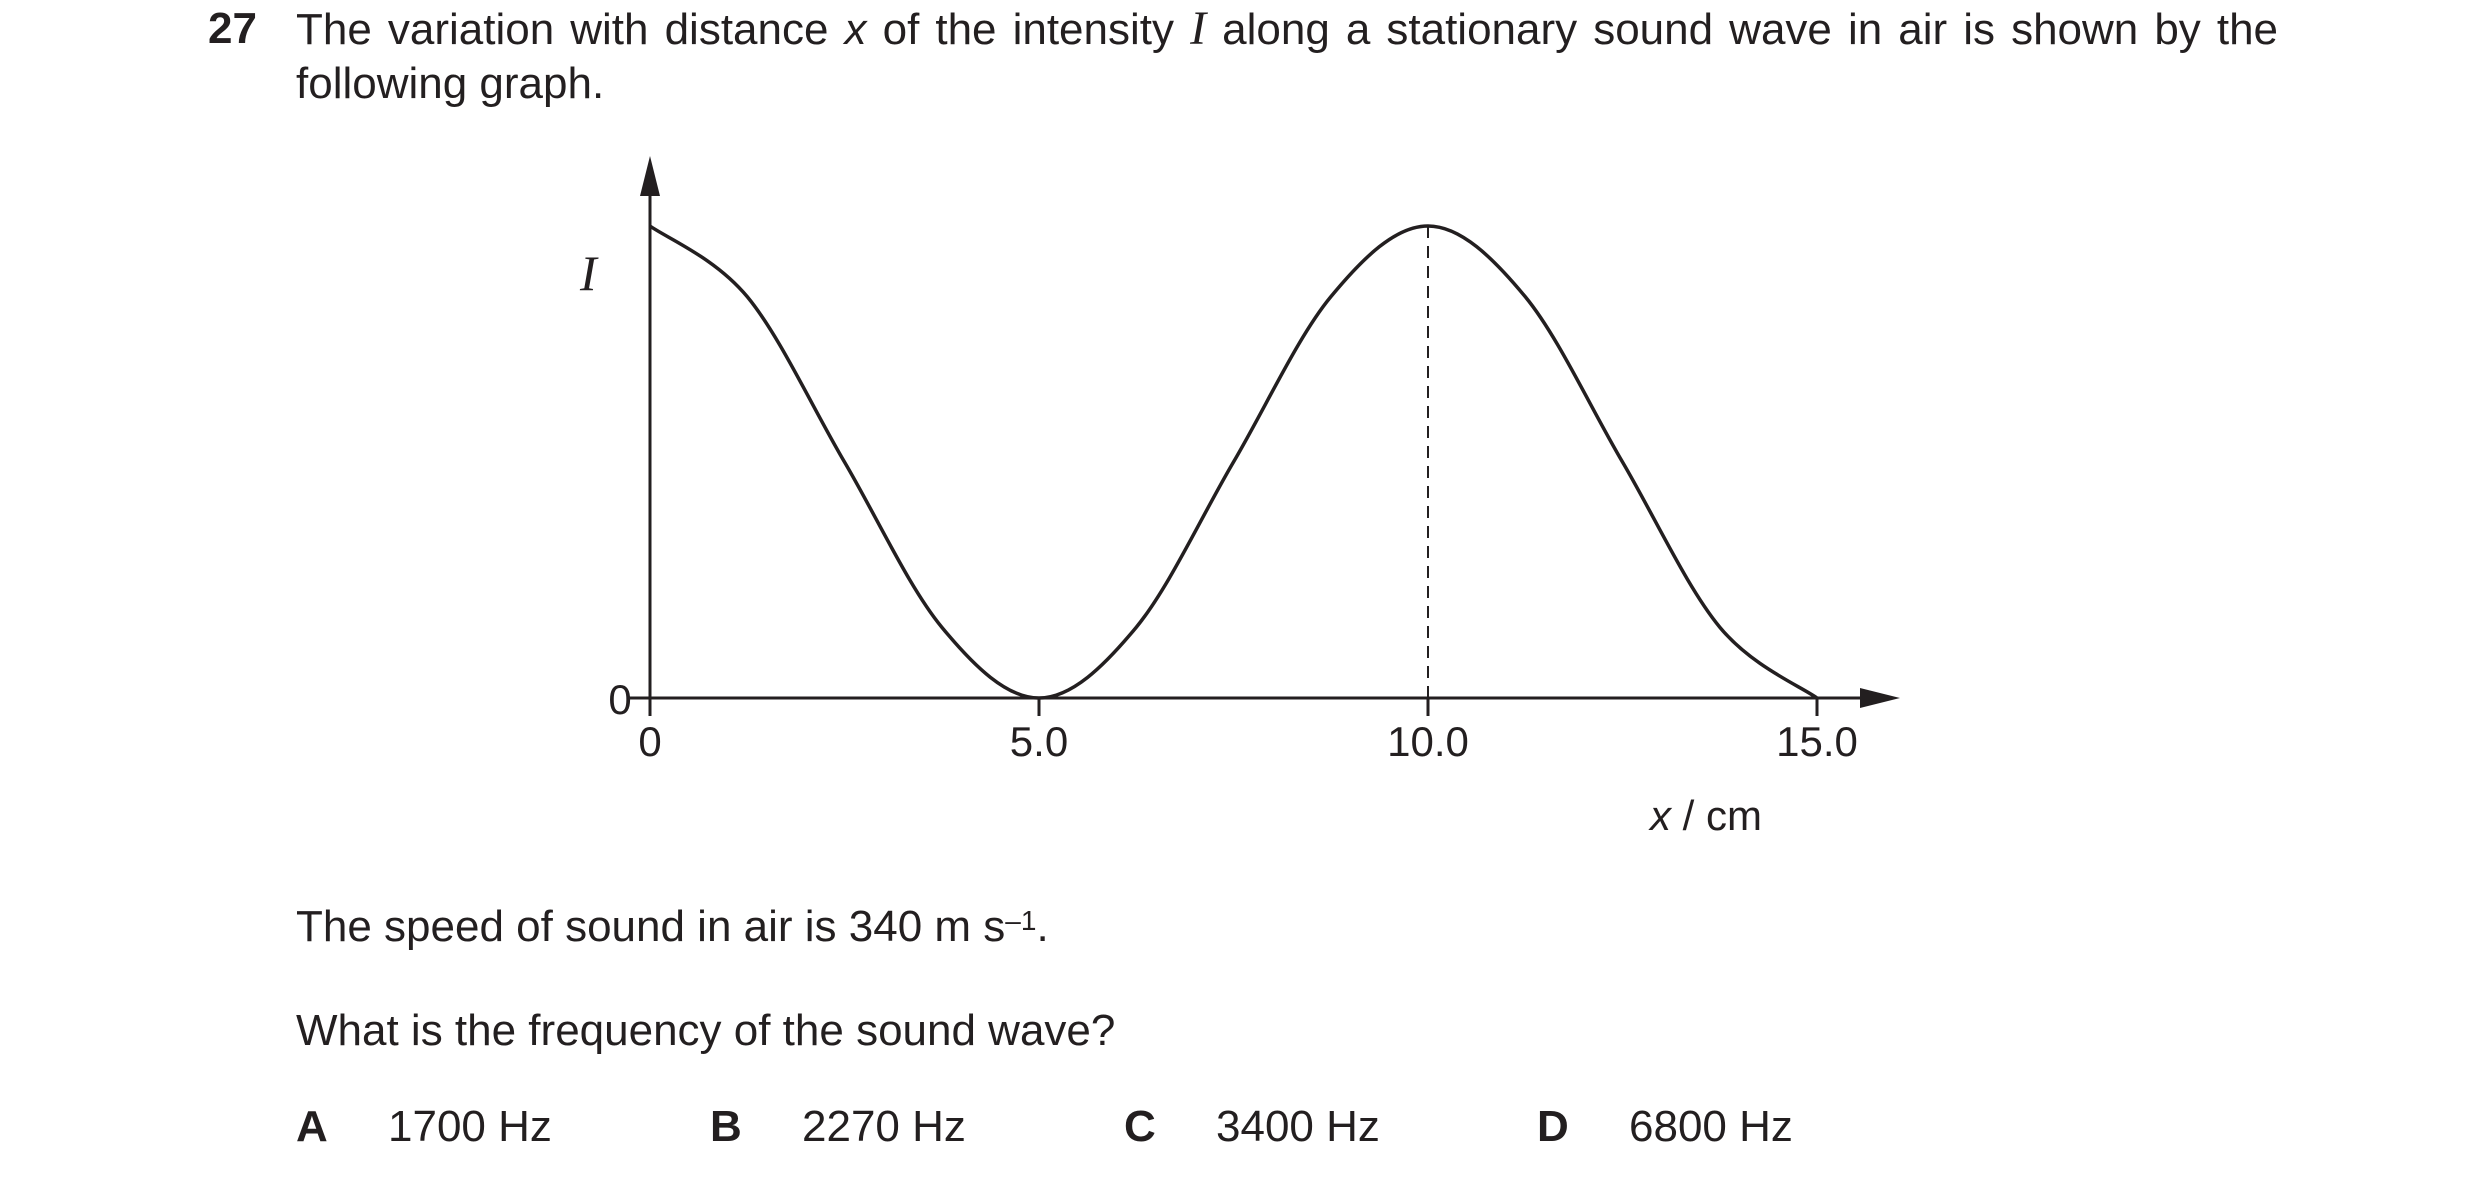 The width and height of the screenshot is (2480, 1184). What do you see at coordinates (1553, 1126) in the screenshot?
I see `option-letter: D` at bounding box center [1553, 1126].